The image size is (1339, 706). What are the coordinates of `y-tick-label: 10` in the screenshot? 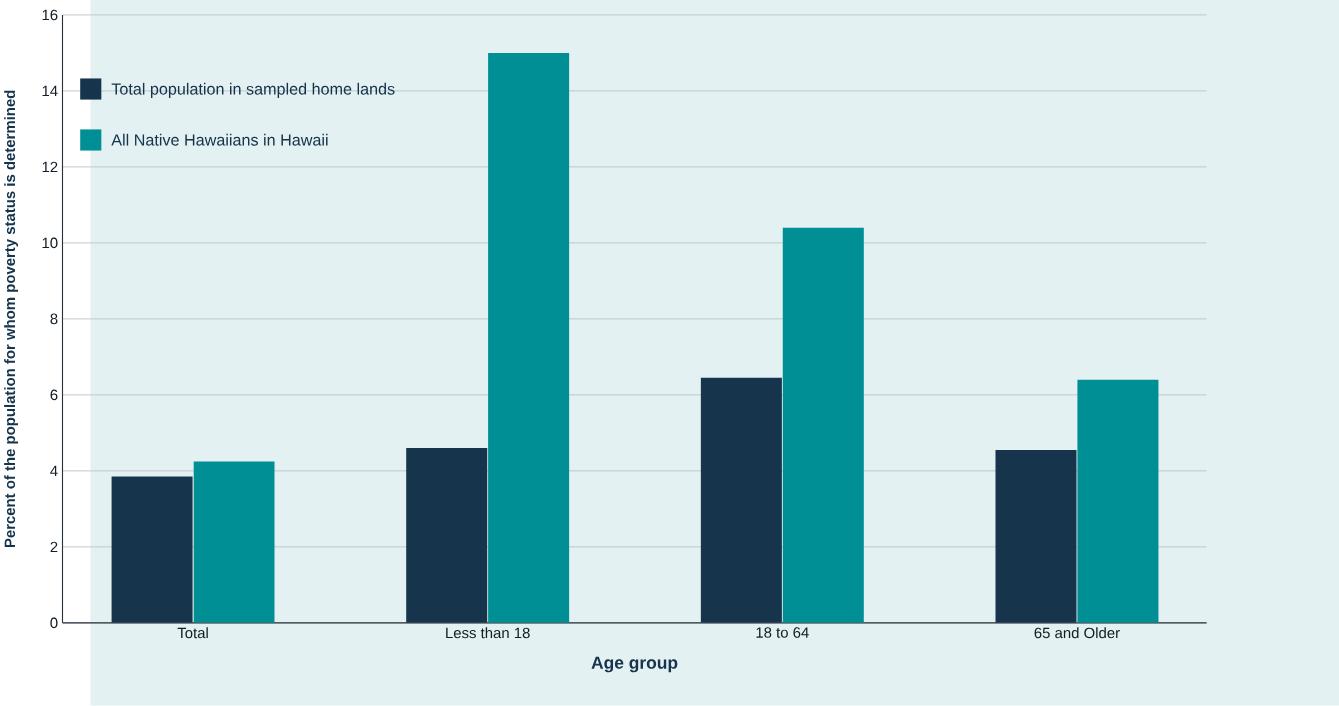 It's located at (50, 243).